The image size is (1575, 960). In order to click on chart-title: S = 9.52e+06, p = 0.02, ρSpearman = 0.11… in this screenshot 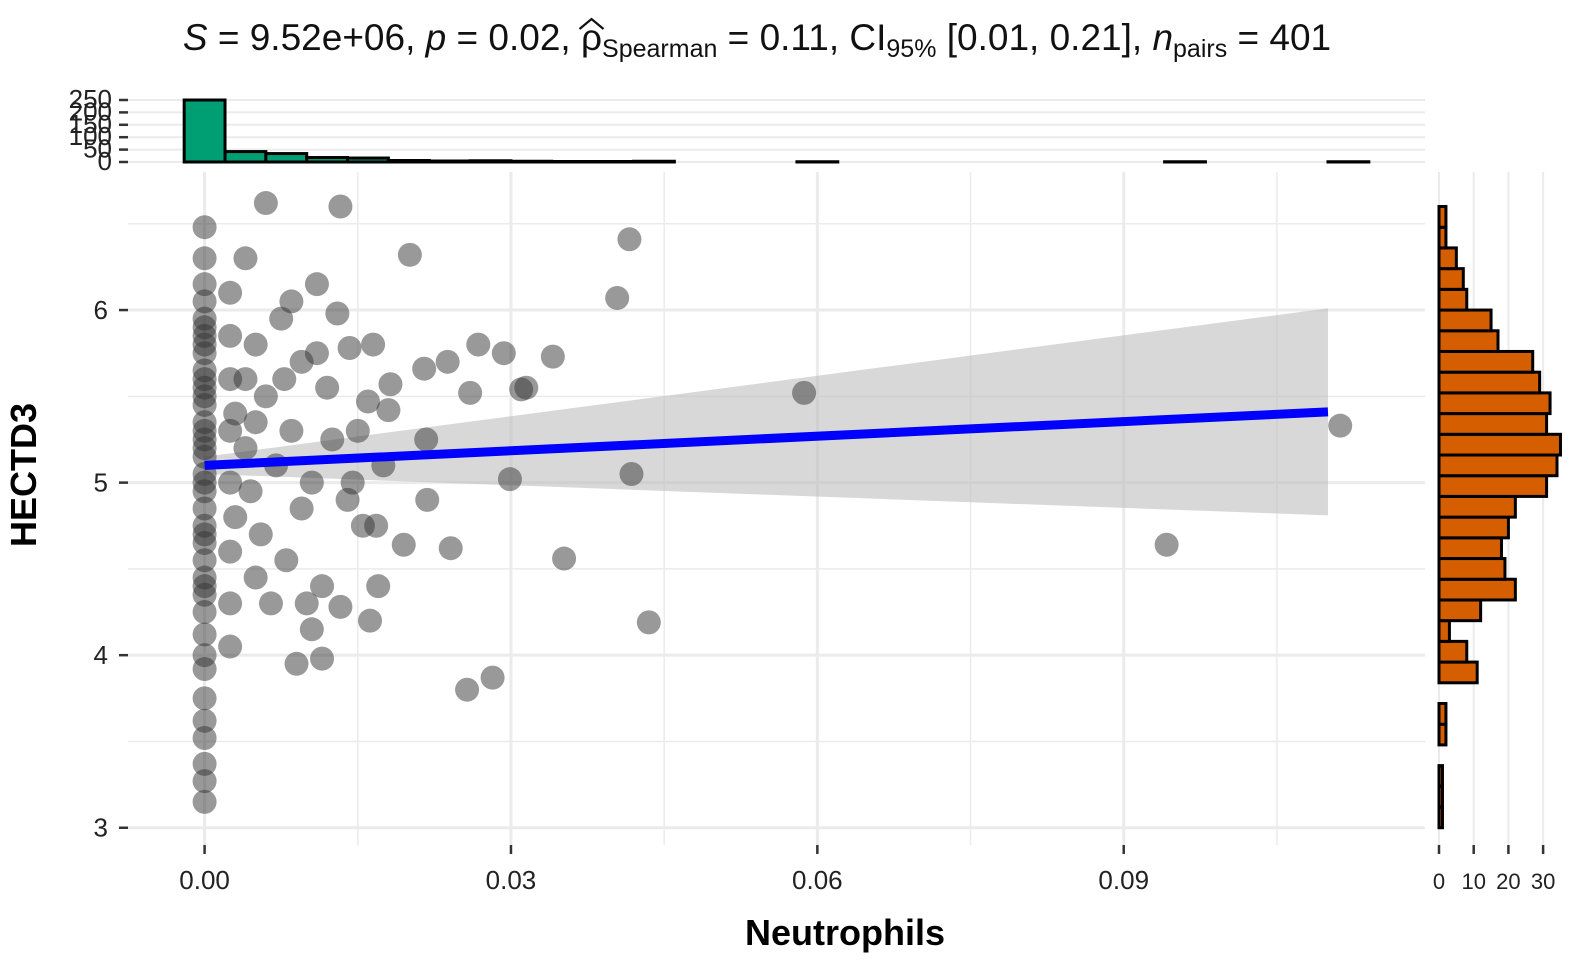, I will do `click(757, 40)`.